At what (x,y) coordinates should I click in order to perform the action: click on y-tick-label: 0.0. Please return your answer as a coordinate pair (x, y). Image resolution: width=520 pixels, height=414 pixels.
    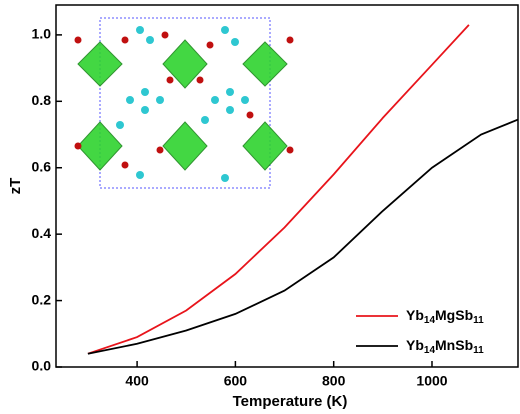
    Looking at the image, I should click on (42, 366).